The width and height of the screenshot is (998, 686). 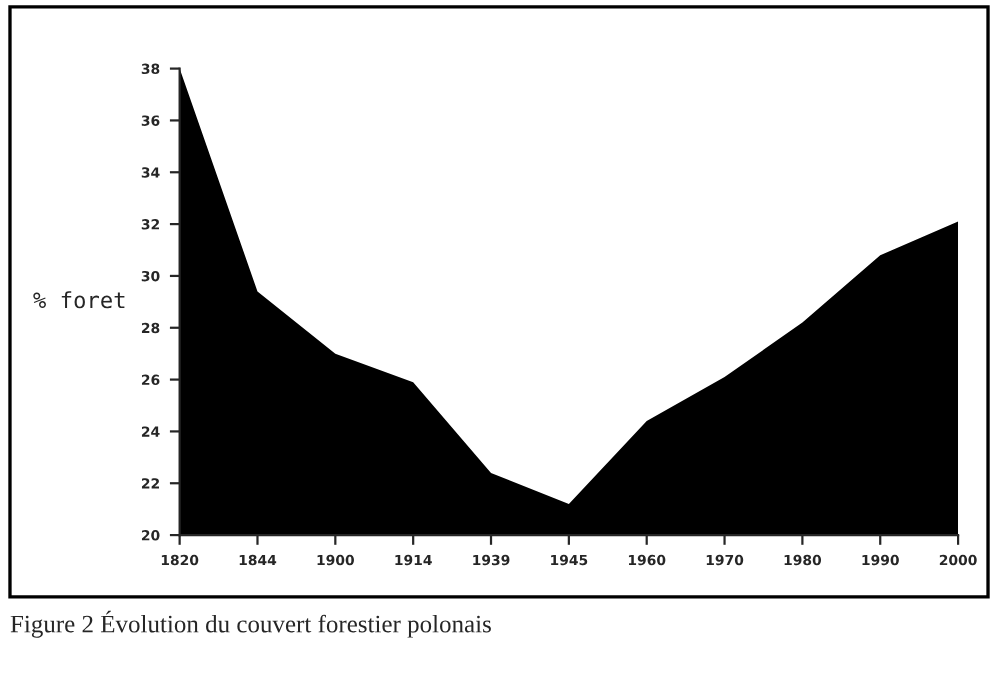 What do you see at coordinates (250, 624) in the screenshot?
I see `caption: Figure 2 Évolution du couvert forestier polonais` at bounding box center [250, 624].